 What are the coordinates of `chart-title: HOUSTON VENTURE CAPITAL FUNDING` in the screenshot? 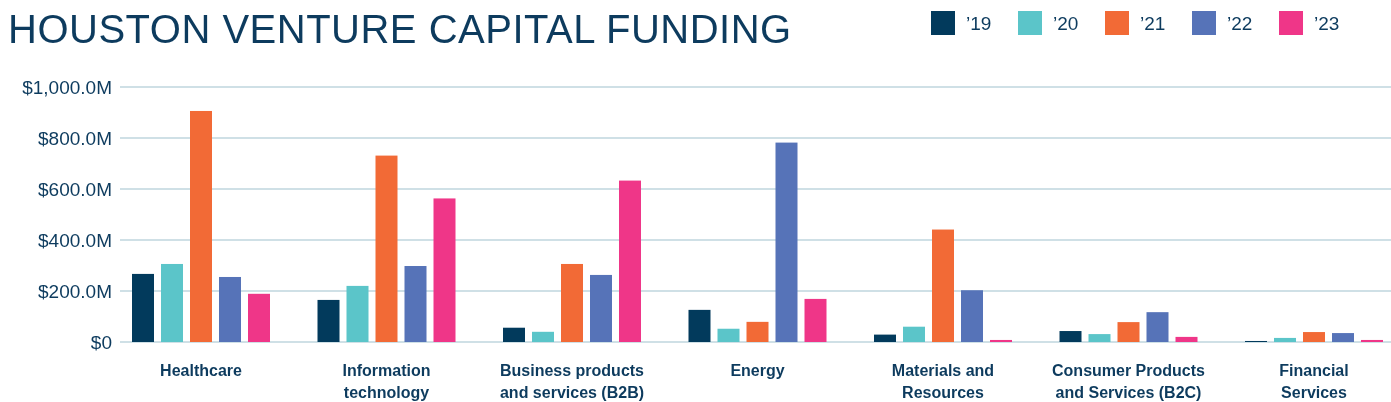 It's located at (400, 29).